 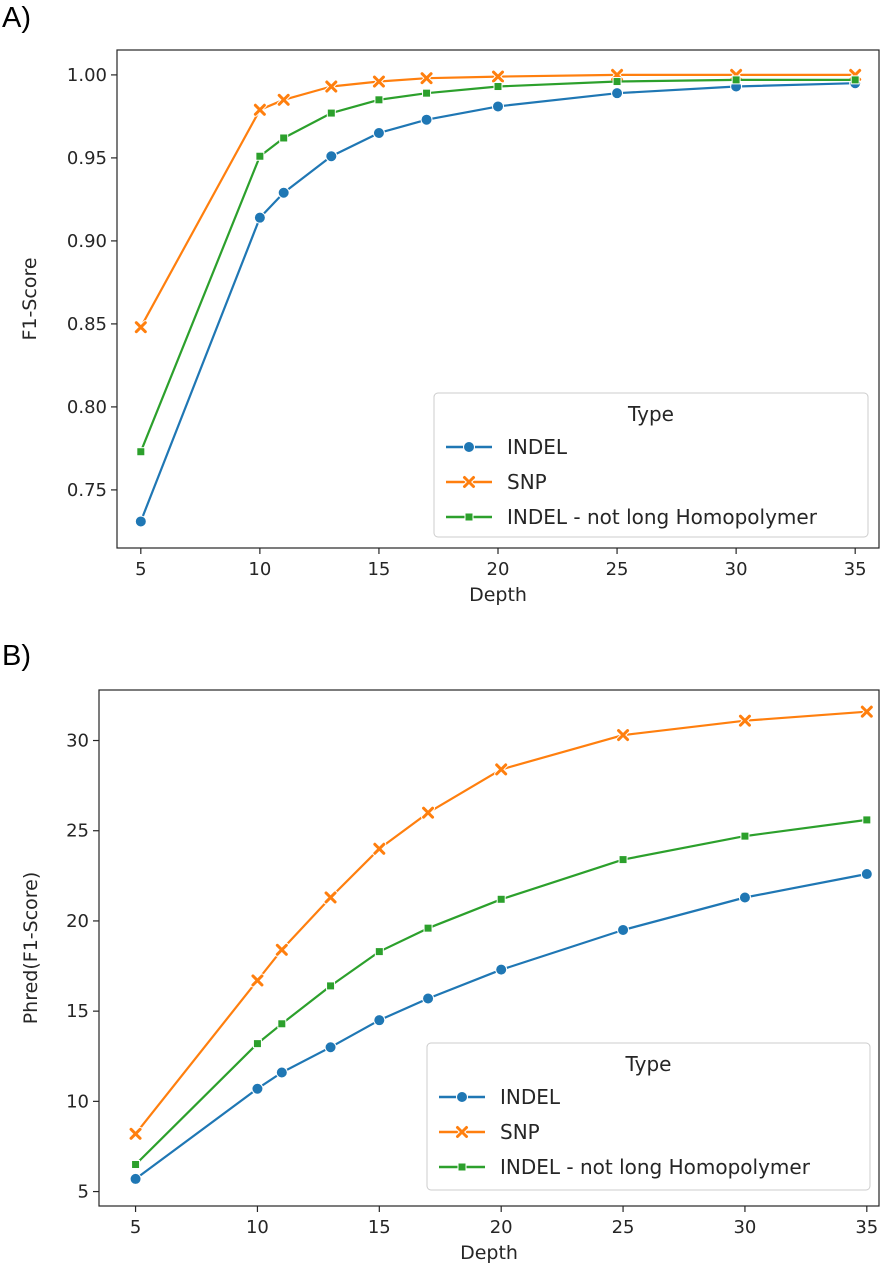 What do you see at coordinates (651, 465) in the screenshot?
I see `chart-a-legend-box` at bounding box center [651, 465].